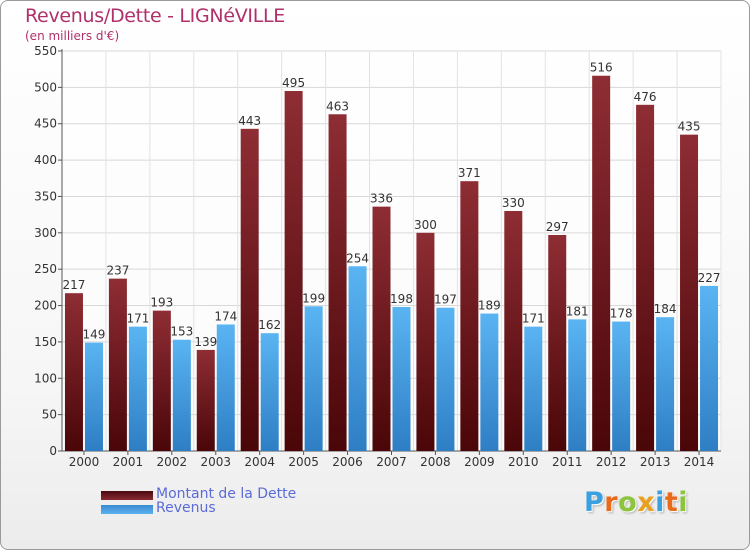 Image resolution: width=750 pixels, height=550 pixels. Describe the element at coordinates (391, 462) in the screenshot. I see `x-tick-label: 2007` at that location.